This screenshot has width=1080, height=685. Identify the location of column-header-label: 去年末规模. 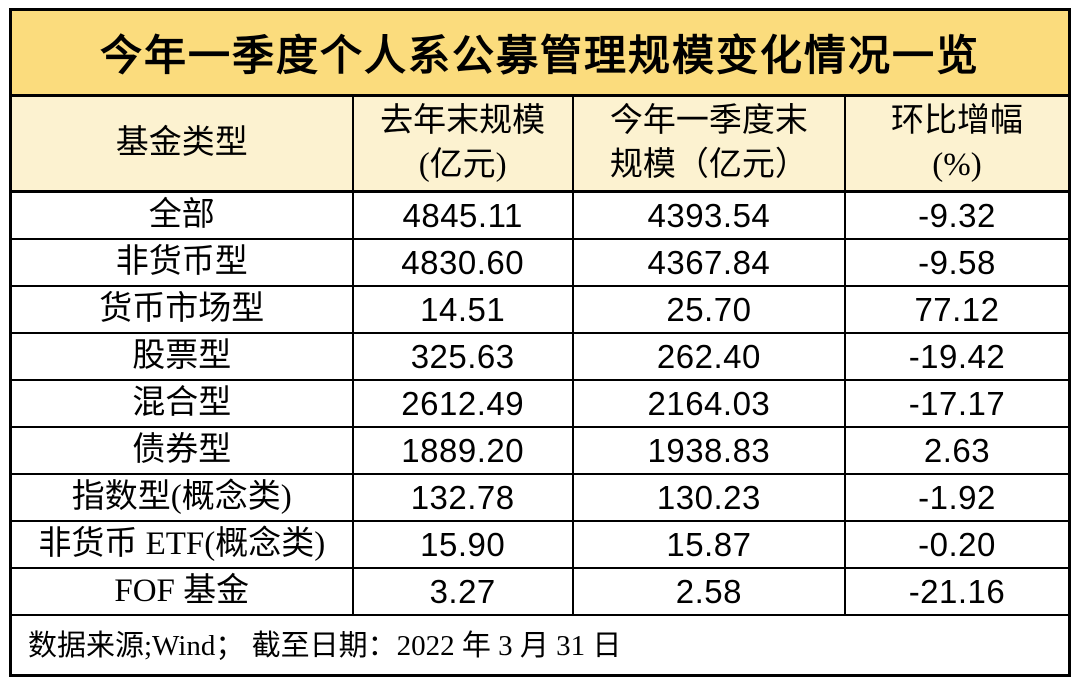
(463, 120).